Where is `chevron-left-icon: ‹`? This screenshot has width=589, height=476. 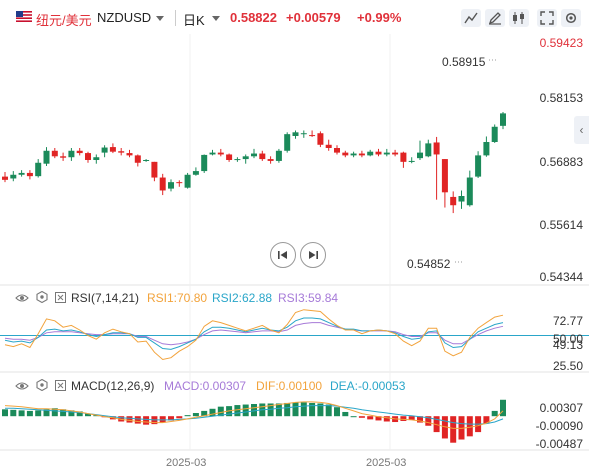
chevron-left-icon: ‹ is located at coordinates (581, 130).